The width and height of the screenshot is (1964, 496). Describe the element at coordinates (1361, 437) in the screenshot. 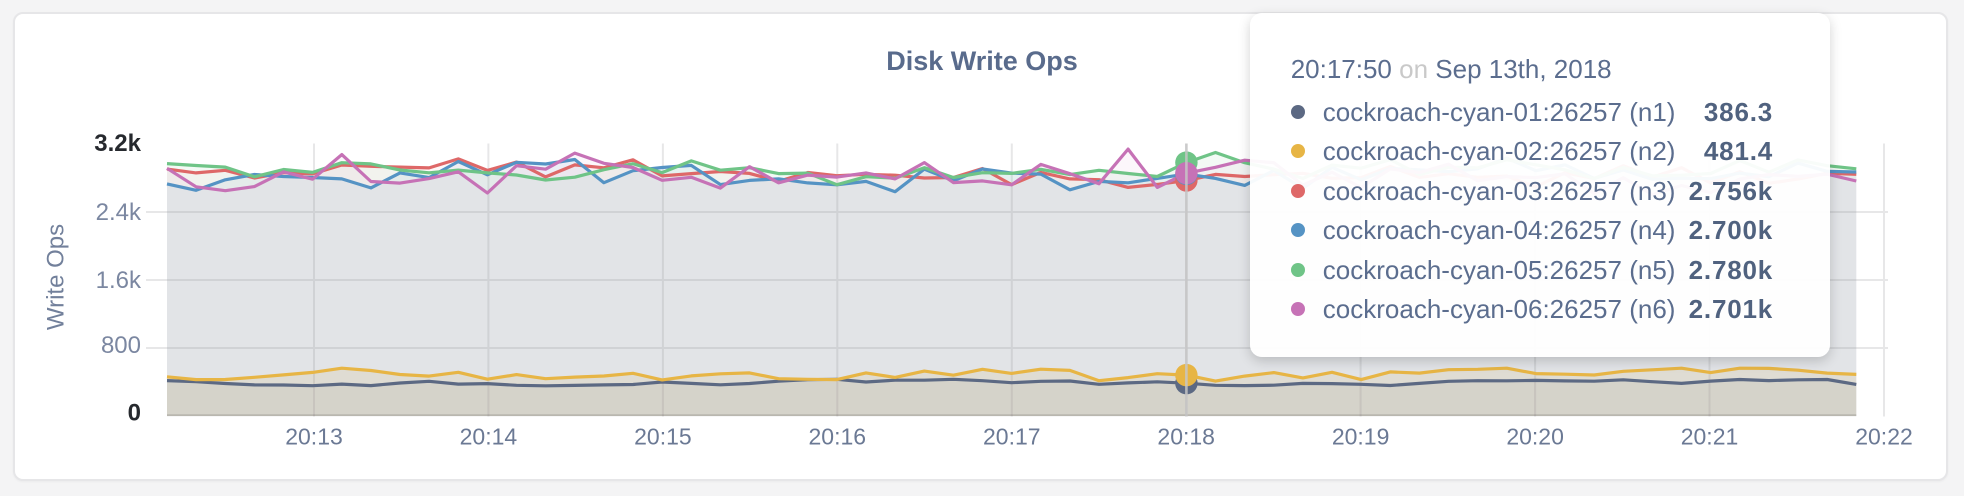

I see `svg-text: 20:19` at that location.